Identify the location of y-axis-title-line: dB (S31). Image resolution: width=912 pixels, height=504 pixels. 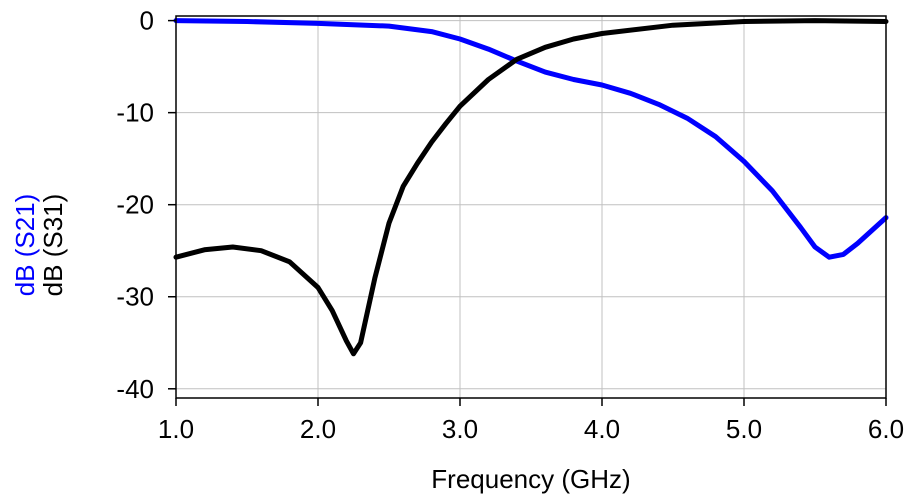
(53, 245).